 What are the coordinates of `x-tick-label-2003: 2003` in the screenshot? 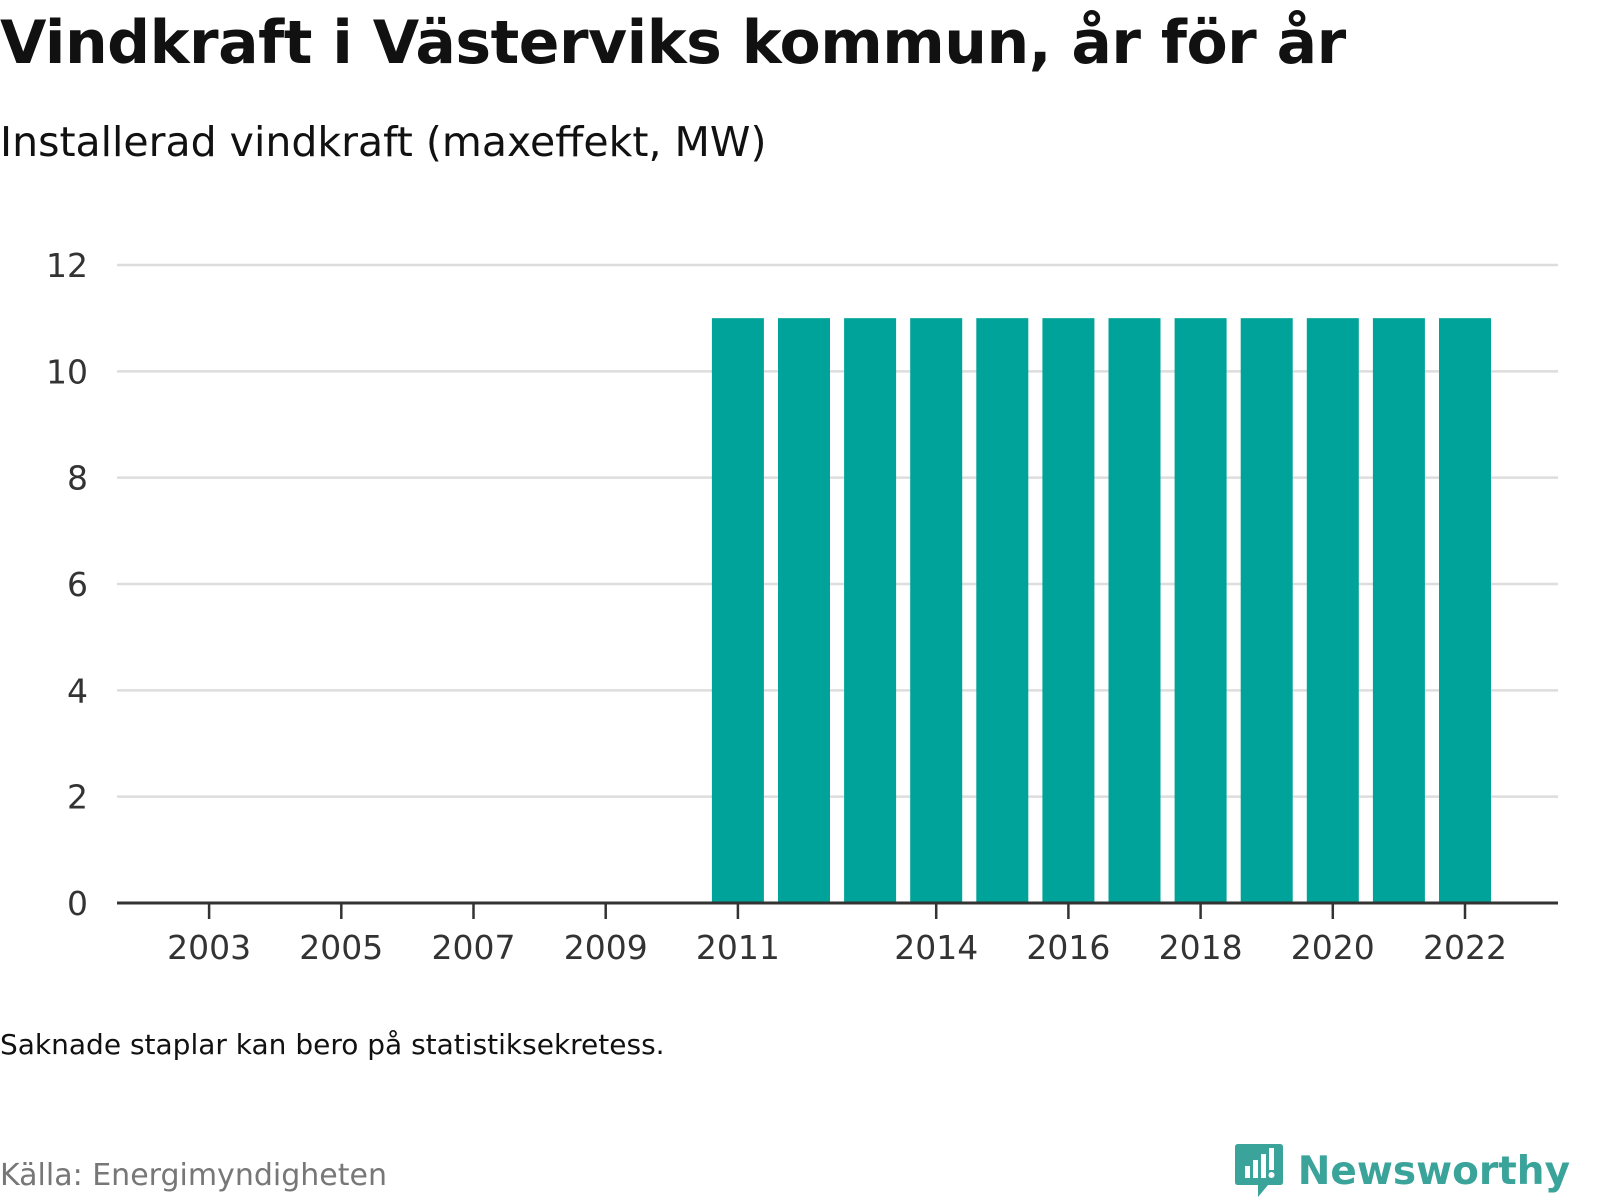 It's located at (209, 947).